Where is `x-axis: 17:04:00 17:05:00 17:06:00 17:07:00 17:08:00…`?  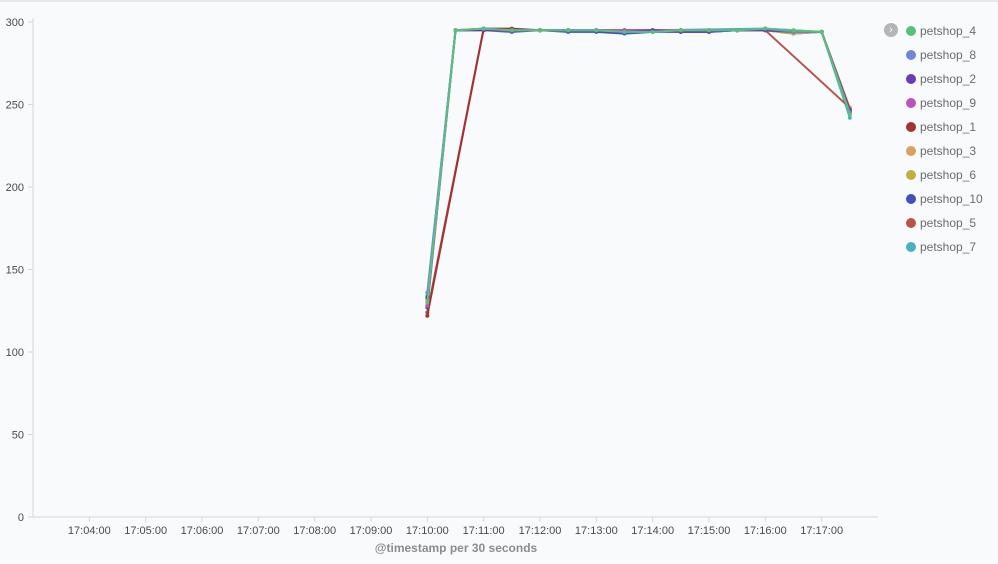
x-axis: 17:04:00 17:05:00 17:06:00 17:07:00 17:08:00… is located at coordinates (455, 526).